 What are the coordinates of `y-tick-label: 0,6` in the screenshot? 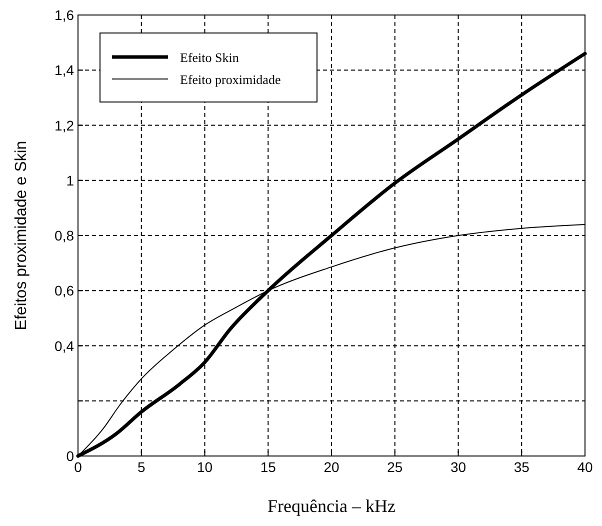 It's located at (64, 290).